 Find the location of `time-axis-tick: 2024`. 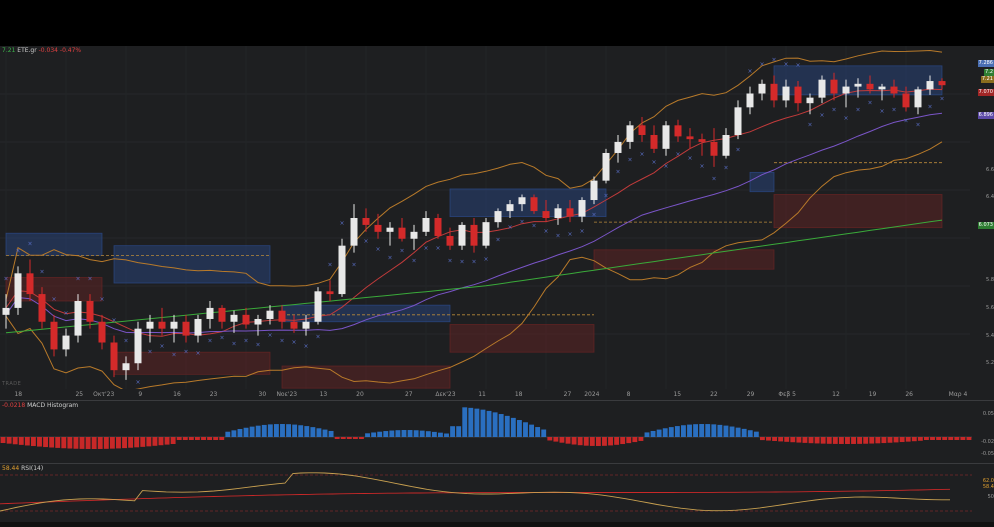

time-axis-tick: 2024 is located at coordinates (592, 394).